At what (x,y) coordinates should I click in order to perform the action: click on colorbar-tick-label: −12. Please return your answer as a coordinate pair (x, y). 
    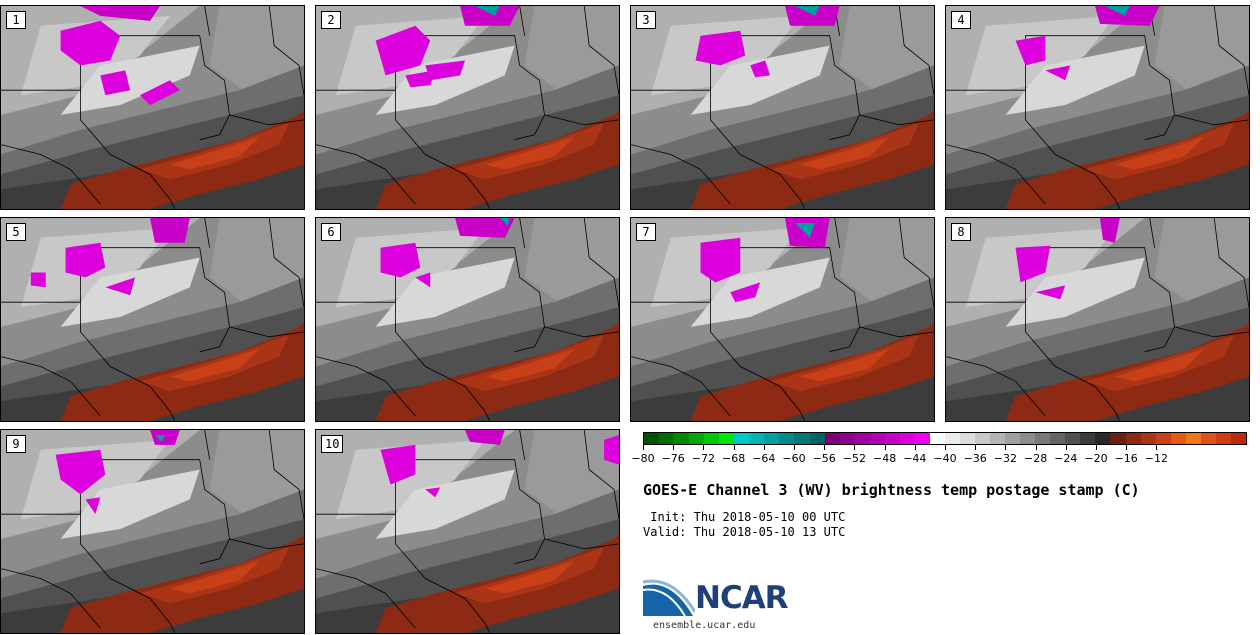
    Looking at the image, I should click on (1156, 458).